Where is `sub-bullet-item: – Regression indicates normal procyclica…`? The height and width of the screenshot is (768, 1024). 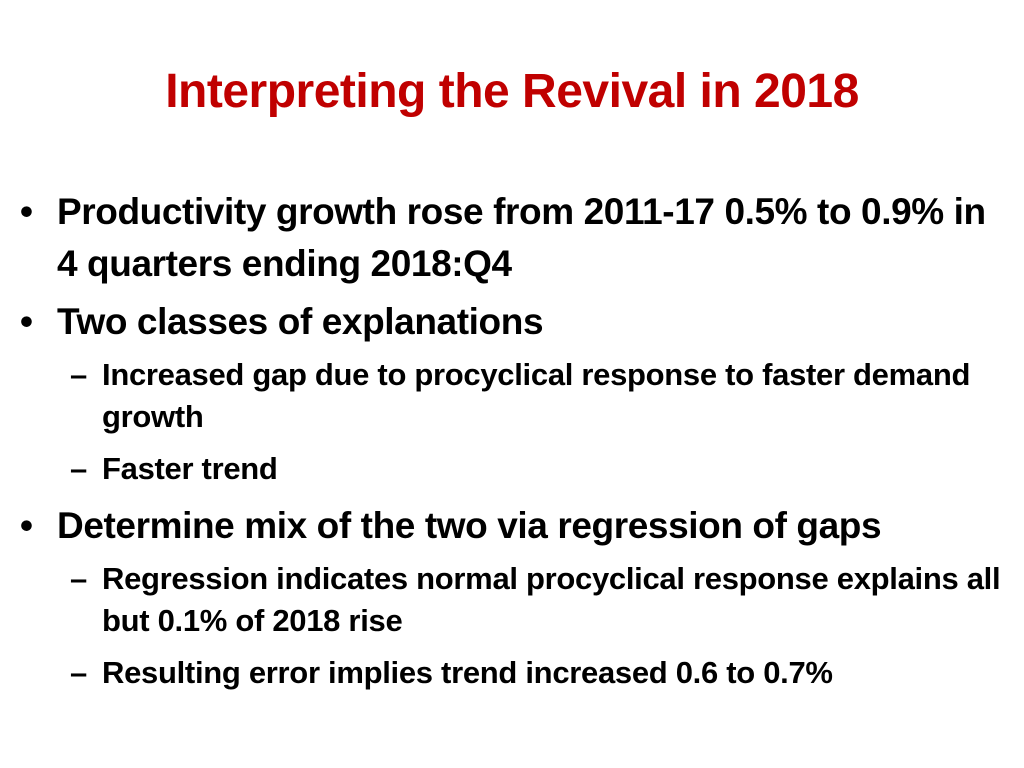
sub-bullet-item: – Regression indicates normal procyclica… is located at coordinates (515, 600).